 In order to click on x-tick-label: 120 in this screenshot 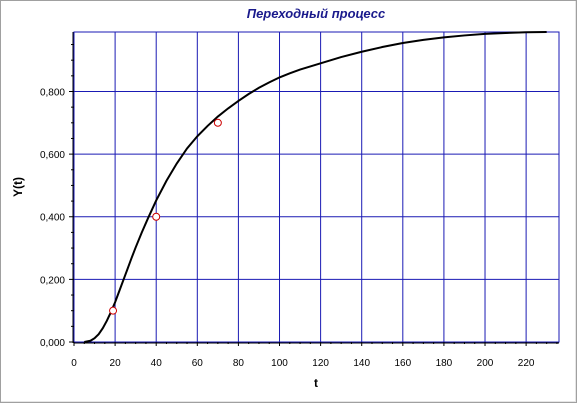, I will do `click(320, 363)`.